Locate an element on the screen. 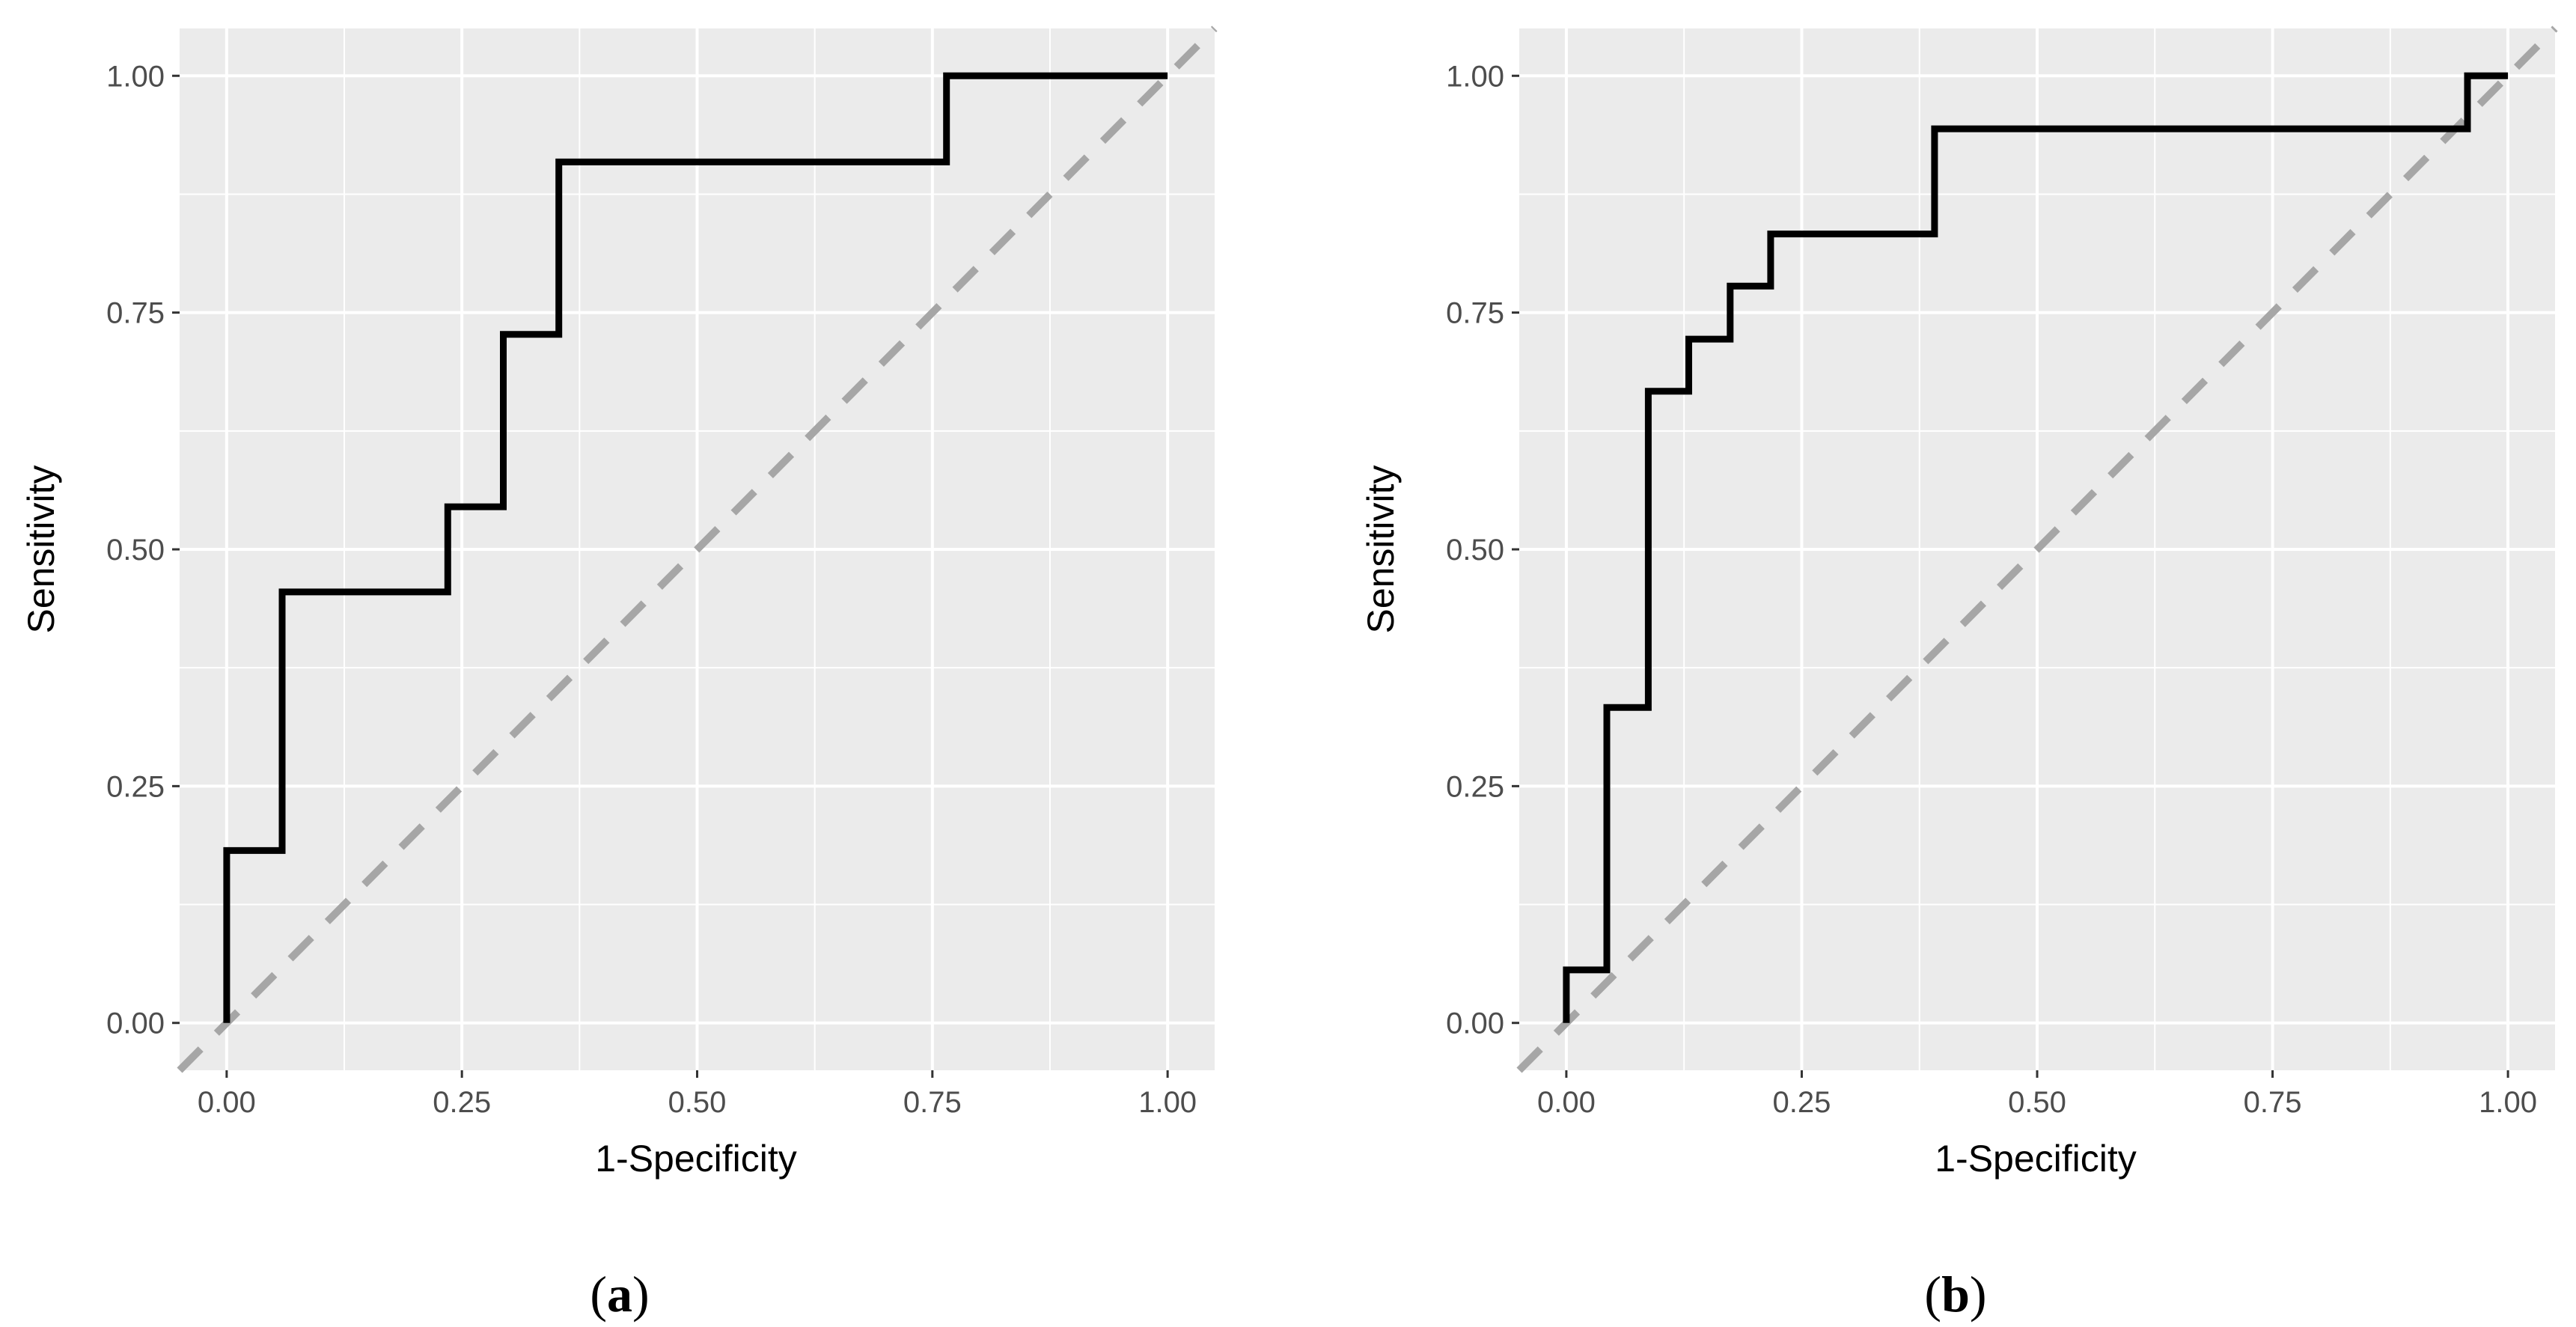 The image size is (2576, 1327). panel-label-b: (b) is located at coordinates (1955, 1295).